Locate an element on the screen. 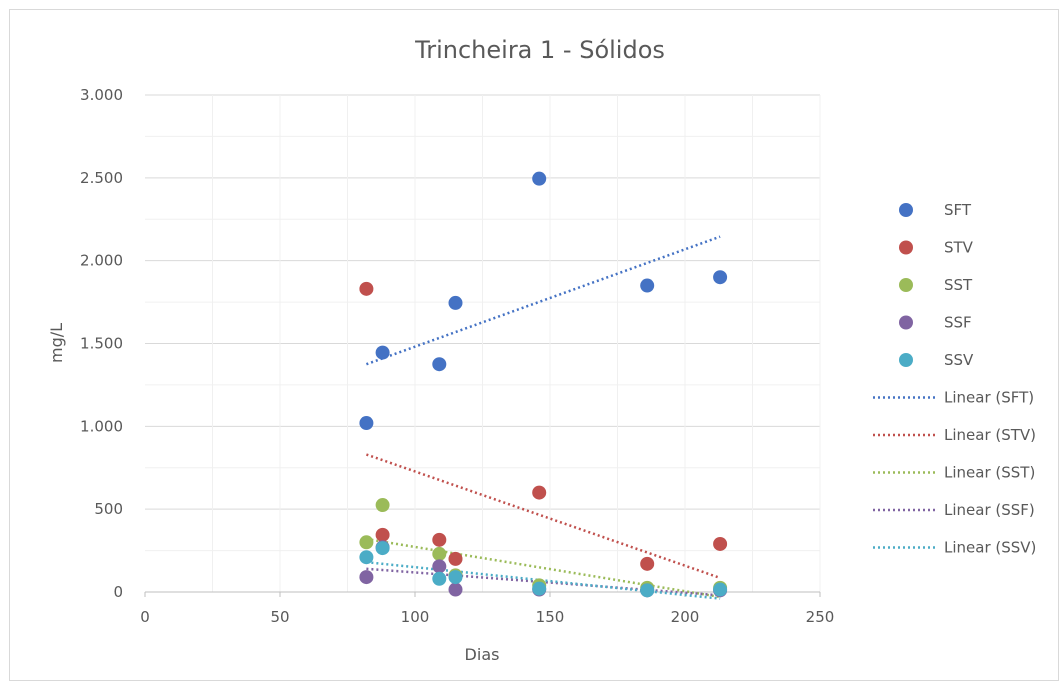  y-tick-label: 1.500 is located at coordinates (101, 344).